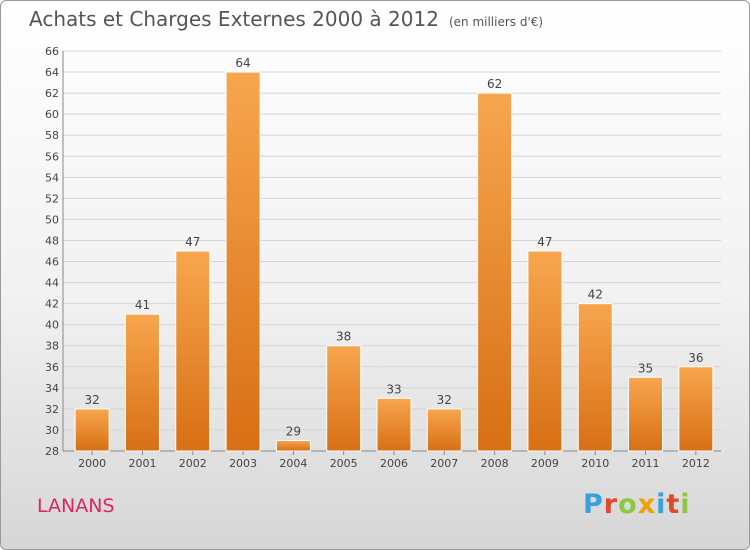 This screenshot has height=550, width=750. What do you see at coordinates (293, 445) in the screenshot?
I see `bar-2004` at bounding box center [293, 445].